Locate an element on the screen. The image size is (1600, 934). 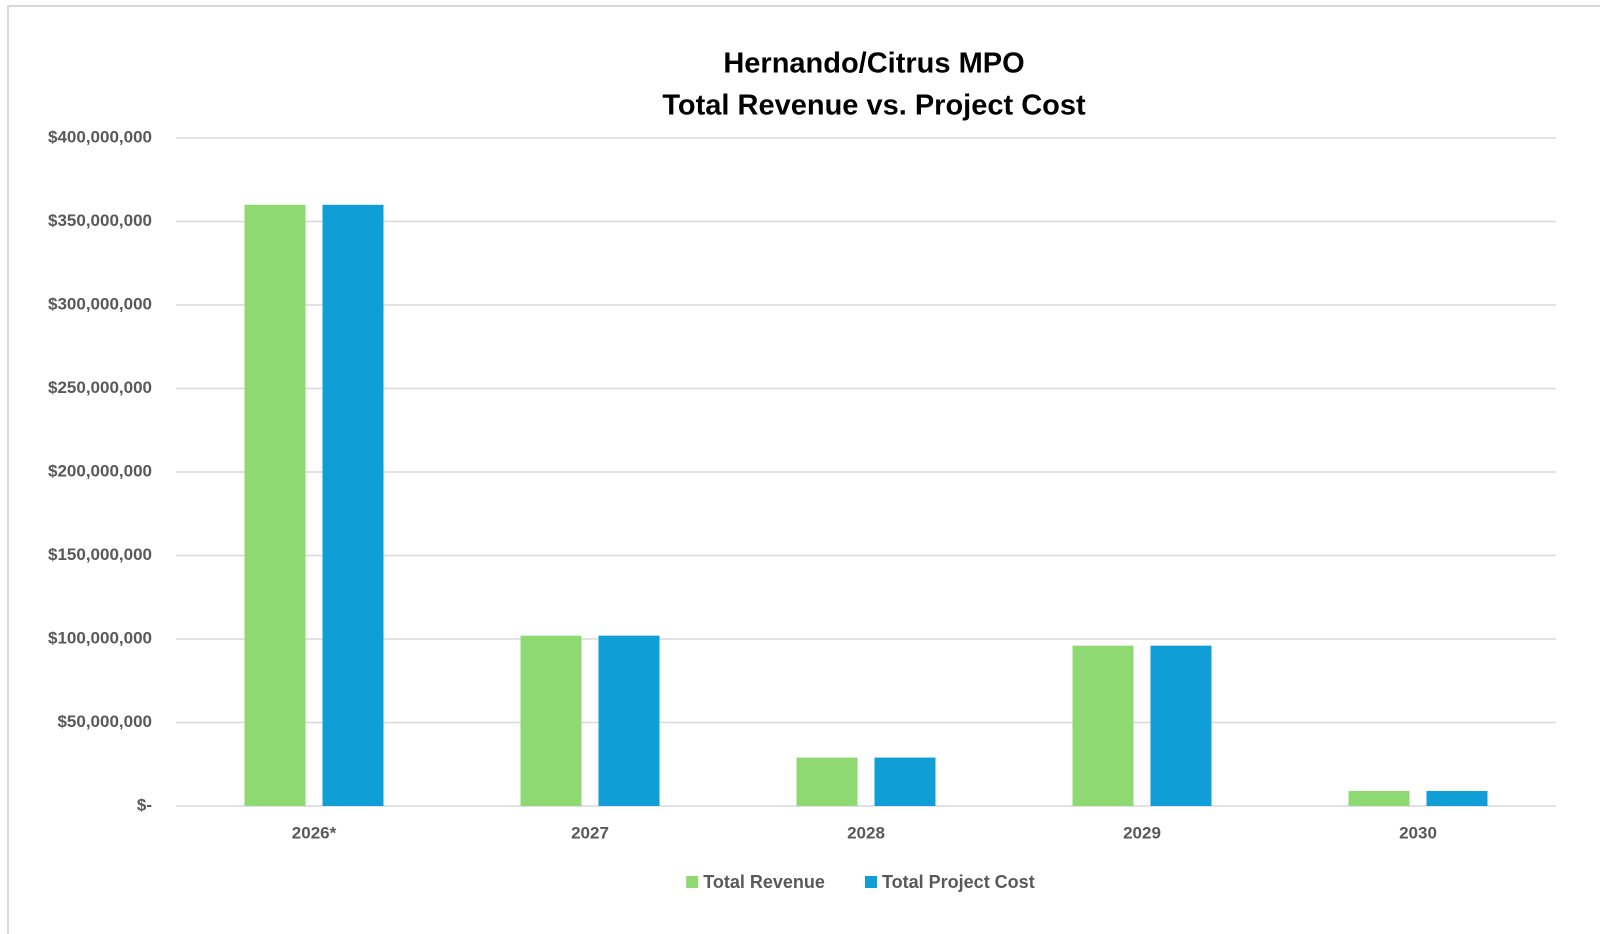
y-tick-label: $150,000,000 is located at coordinates (100, 554).